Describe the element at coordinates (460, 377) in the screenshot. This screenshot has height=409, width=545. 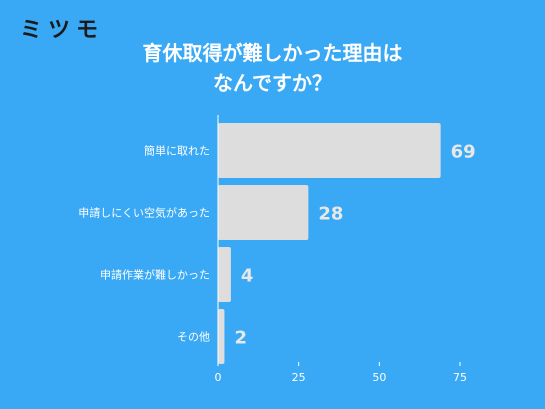
I see `x-tick-label-3: 75` at that location.